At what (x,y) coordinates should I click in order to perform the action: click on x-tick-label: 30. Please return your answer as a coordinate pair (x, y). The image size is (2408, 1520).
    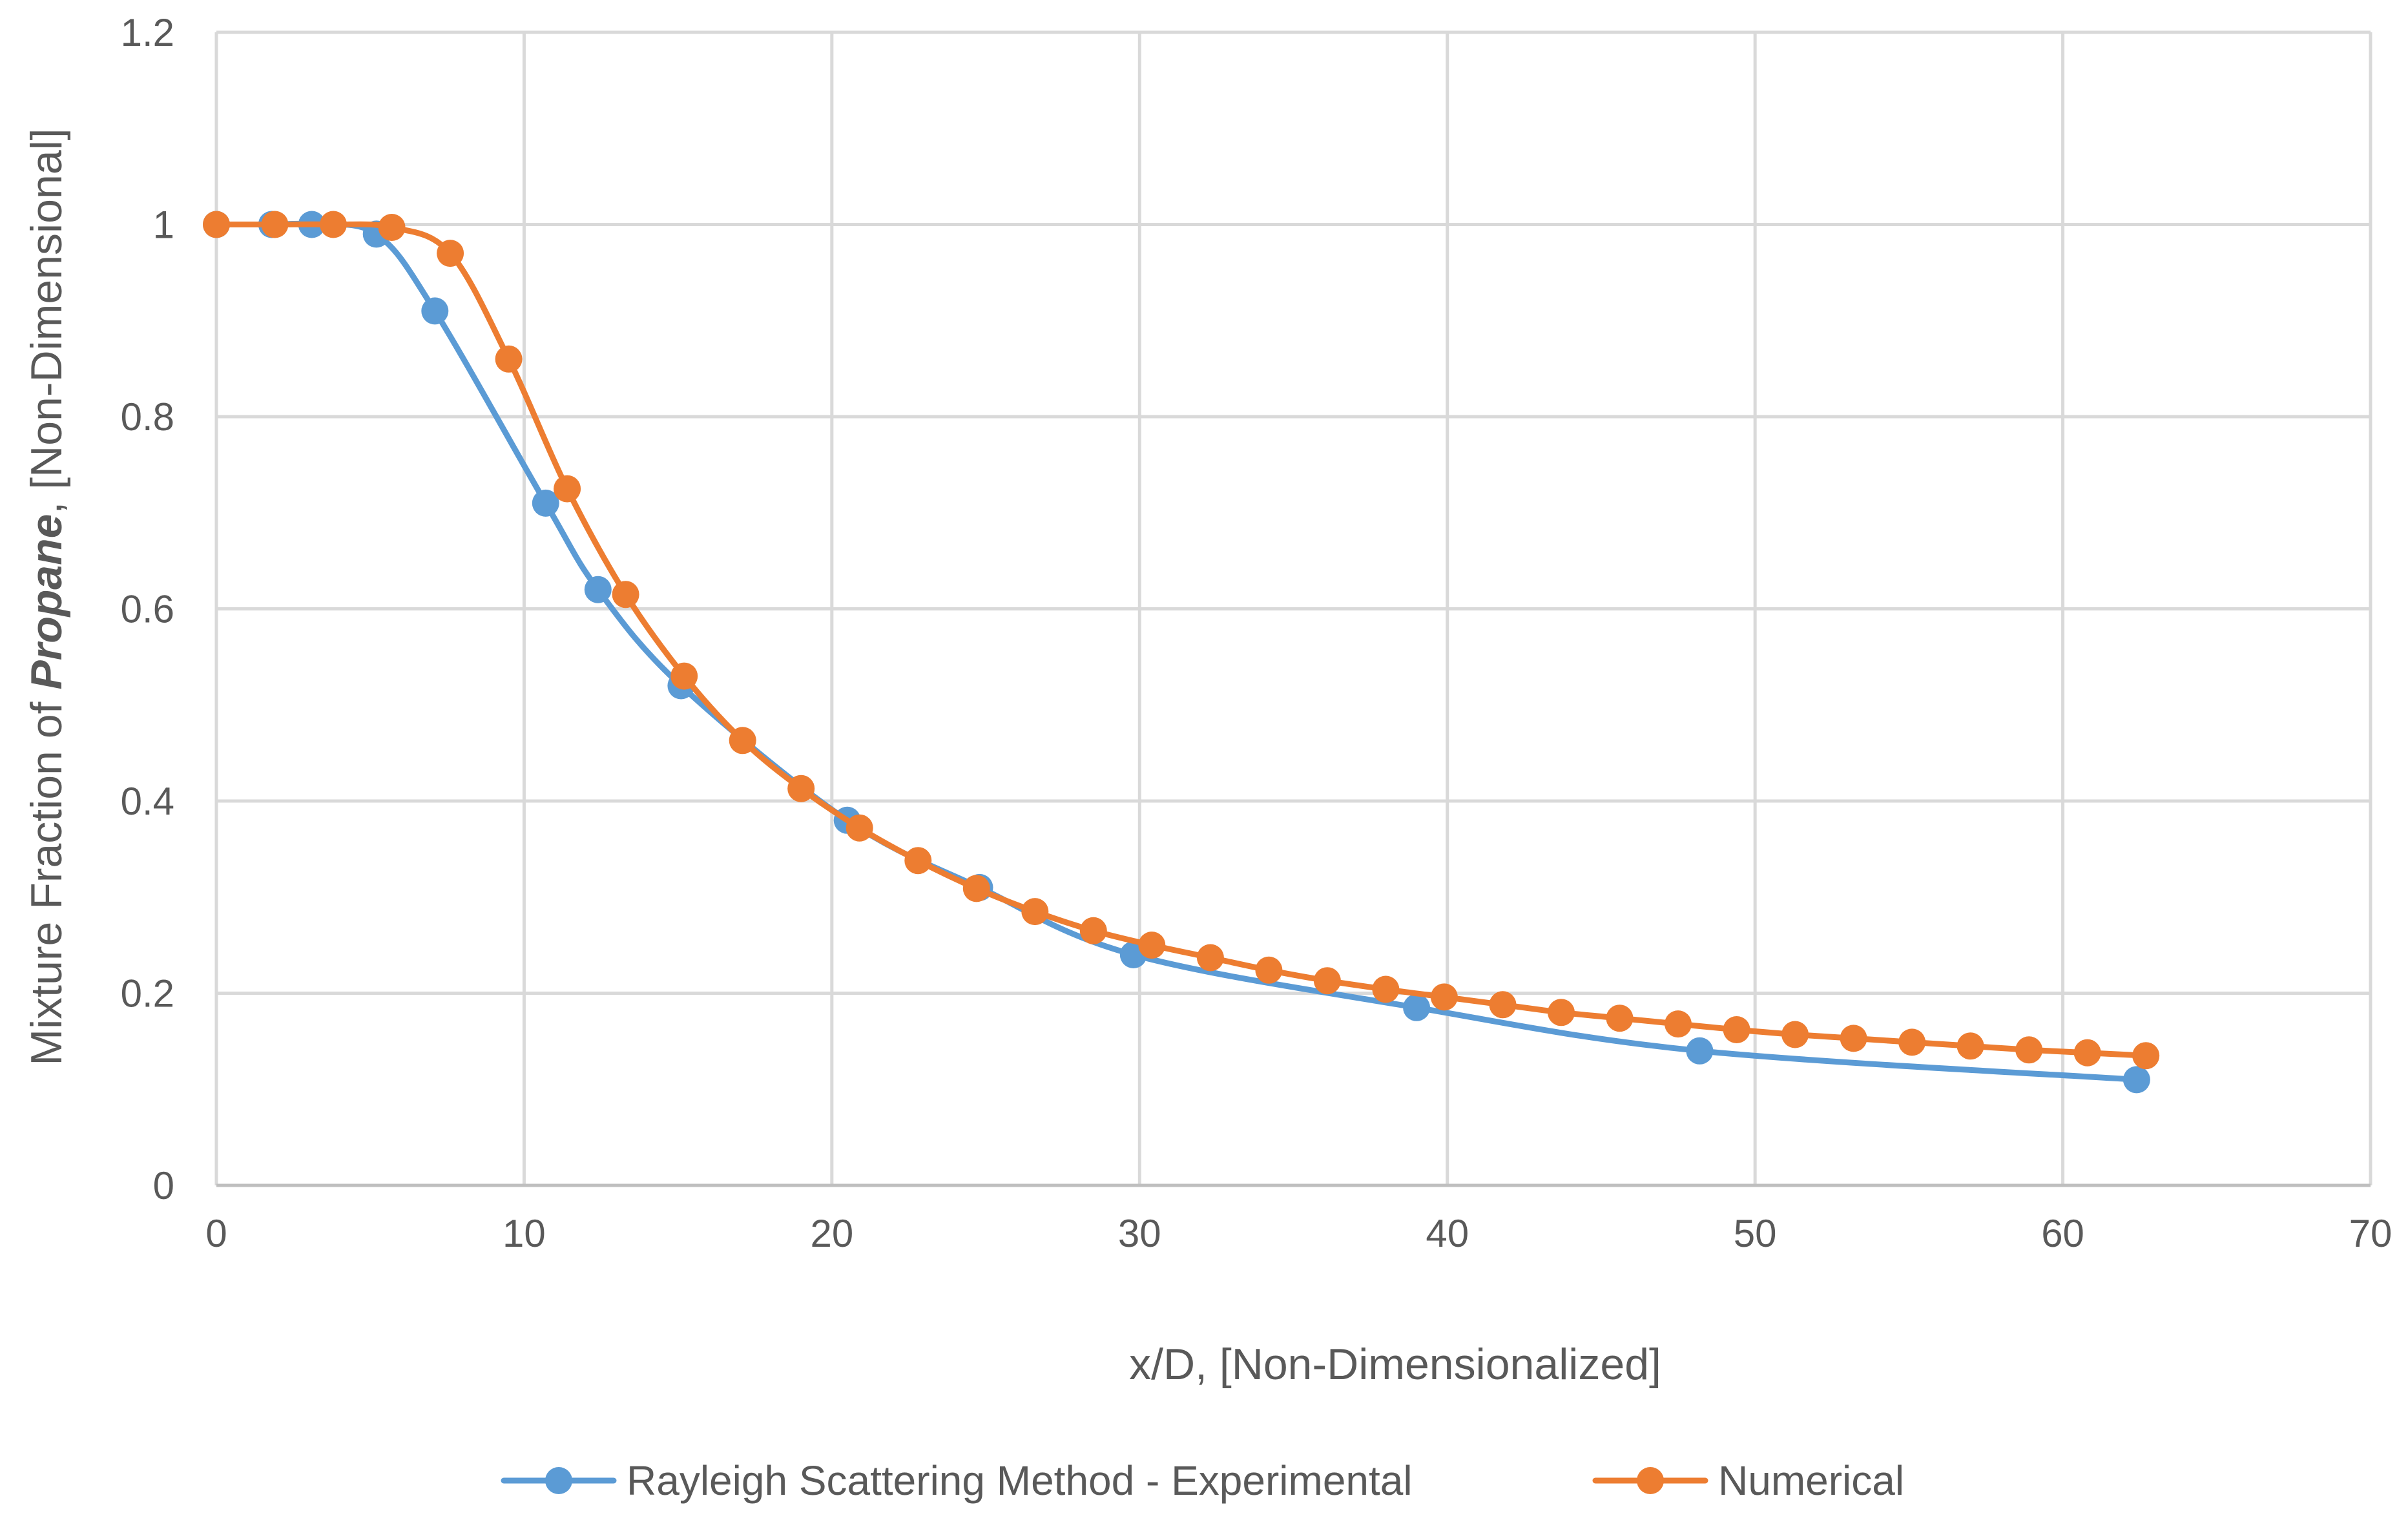
    Looking at the image, I should click on (1139, 1233).